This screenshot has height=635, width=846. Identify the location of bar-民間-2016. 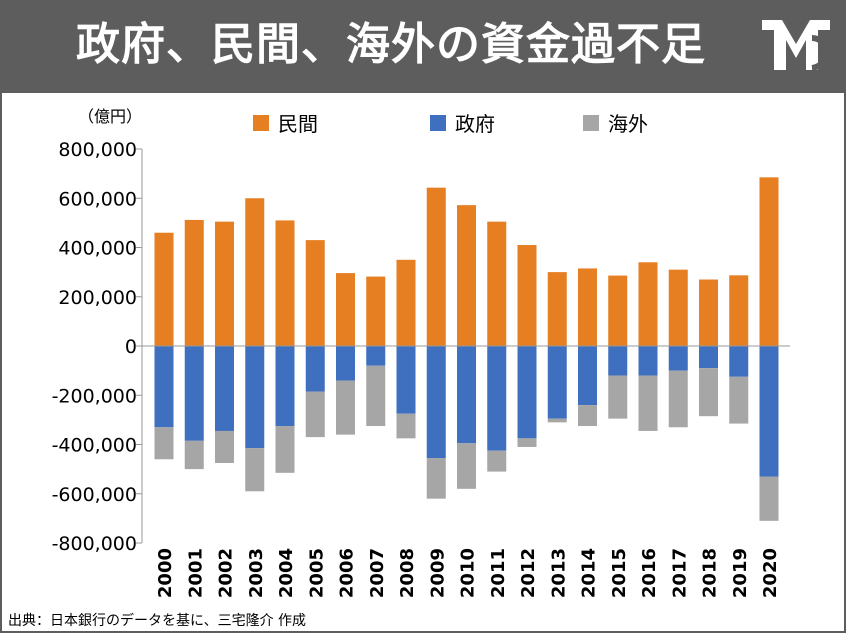
(648, 304).